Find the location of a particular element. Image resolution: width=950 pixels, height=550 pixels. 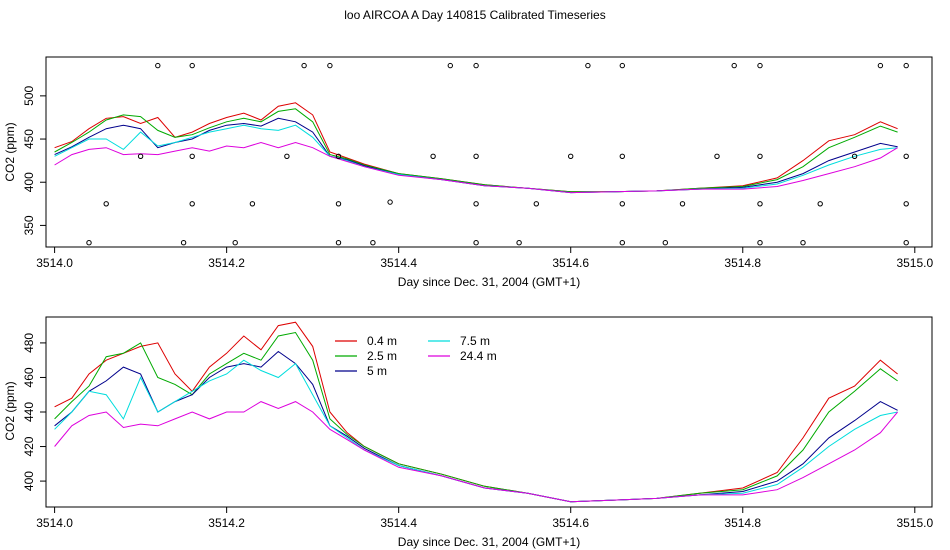

top-ylabel: CO2 (ppm) is located at coordinates (10, 151).